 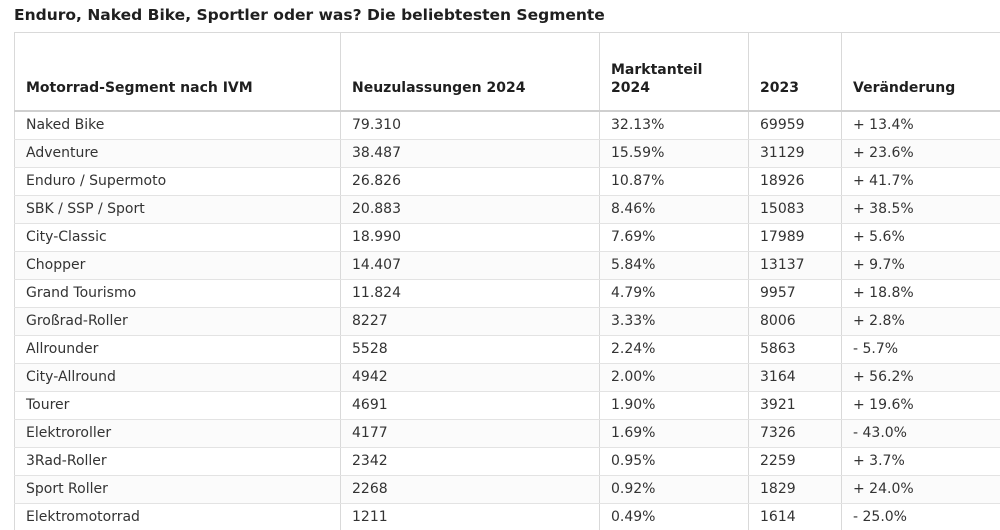 What do you see at coordinates (674, 72) in the screenshot?
I see `header-market-share-2024: Marktanteil 2024` at bounding box center [674, 72].